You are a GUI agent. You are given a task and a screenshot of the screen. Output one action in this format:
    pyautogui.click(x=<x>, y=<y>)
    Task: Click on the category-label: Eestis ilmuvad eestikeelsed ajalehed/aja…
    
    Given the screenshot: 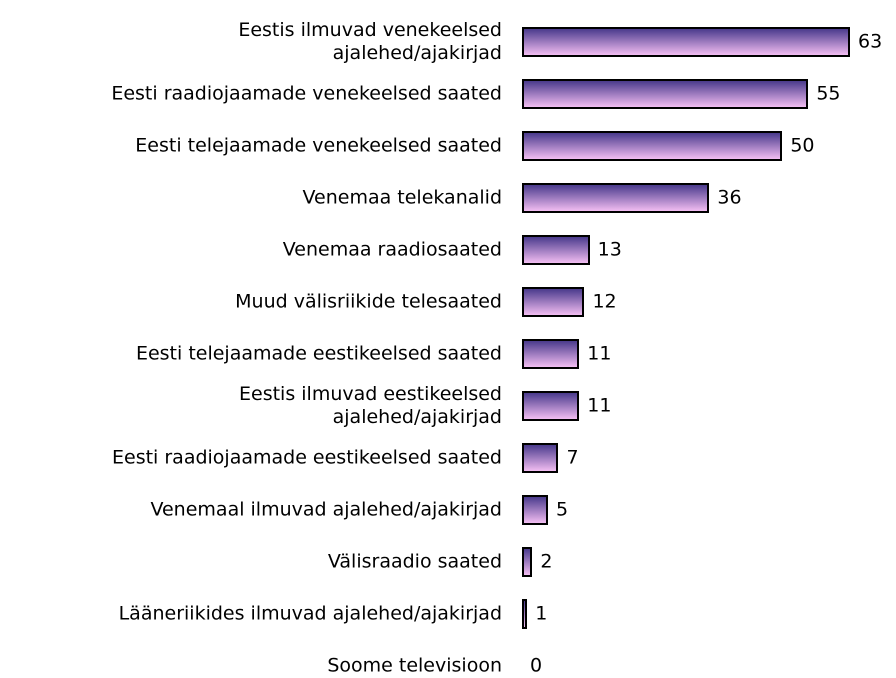 What is the action you would take?
    pyautogui.click(x=370, y=405)
    